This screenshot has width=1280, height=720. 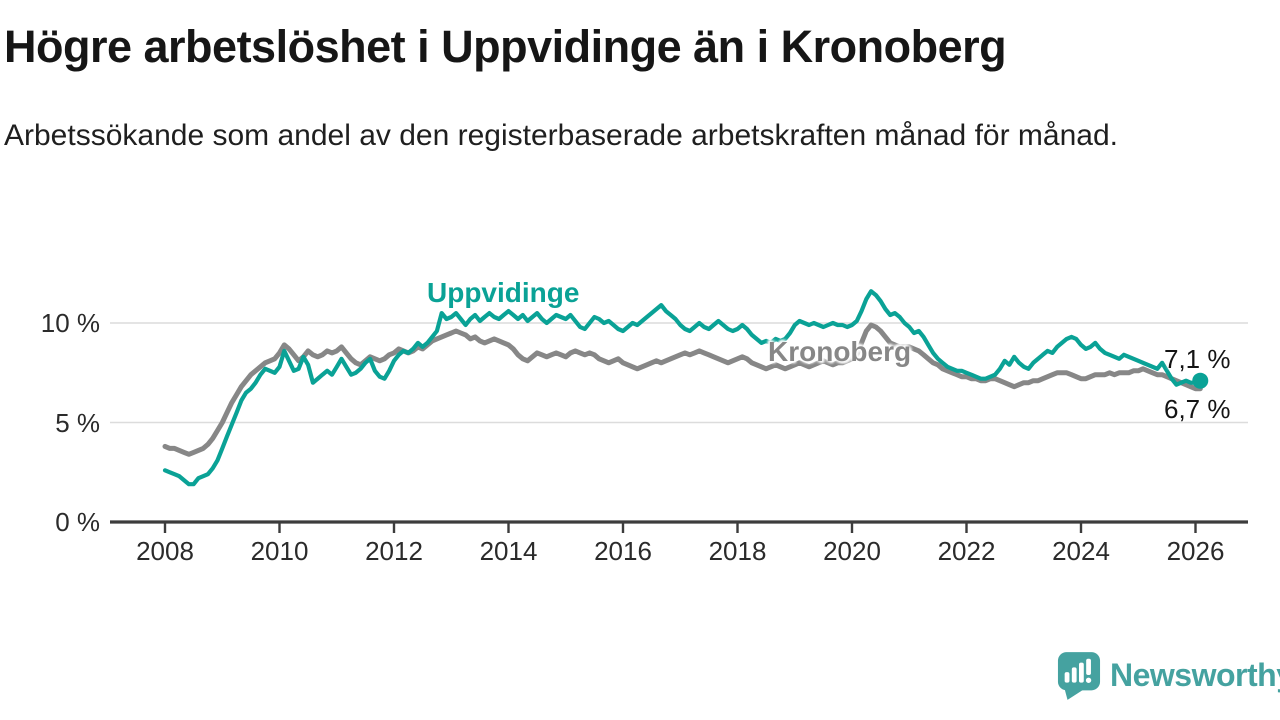 I want to click on end-value-uppvidinge: 7,1 %, so click(x=1197, y=359).